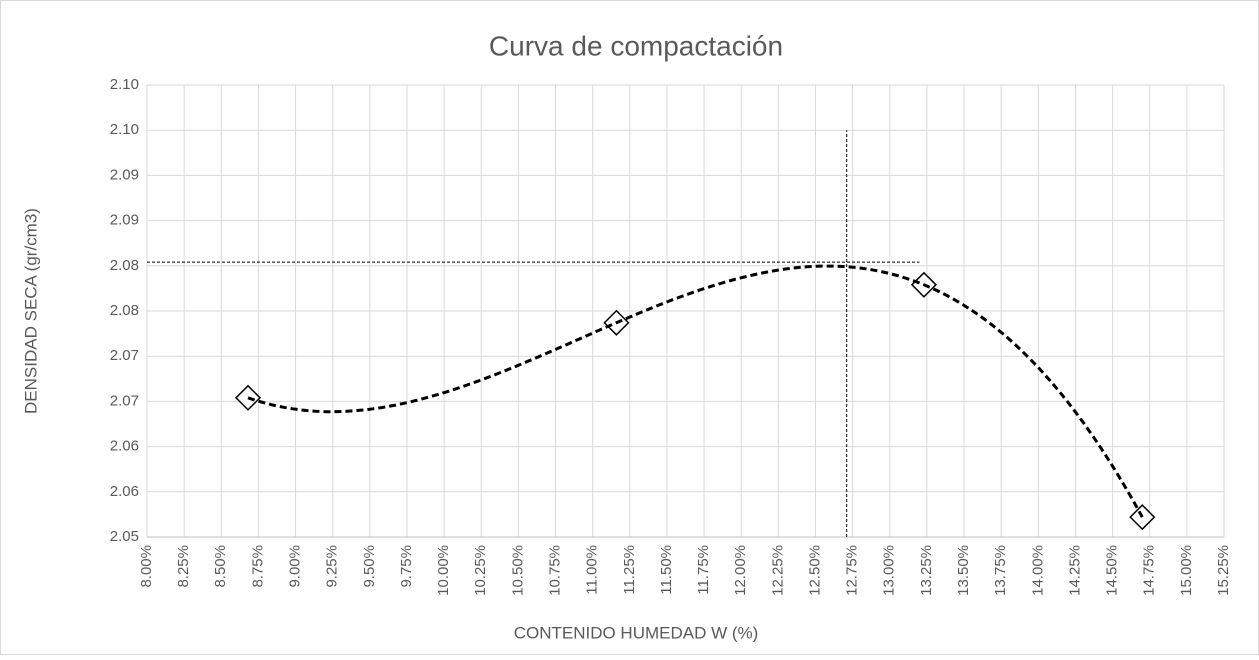  I want to click on y-axis-title: DENSIDAD SECA (gr/cm3), so click(30, 311).